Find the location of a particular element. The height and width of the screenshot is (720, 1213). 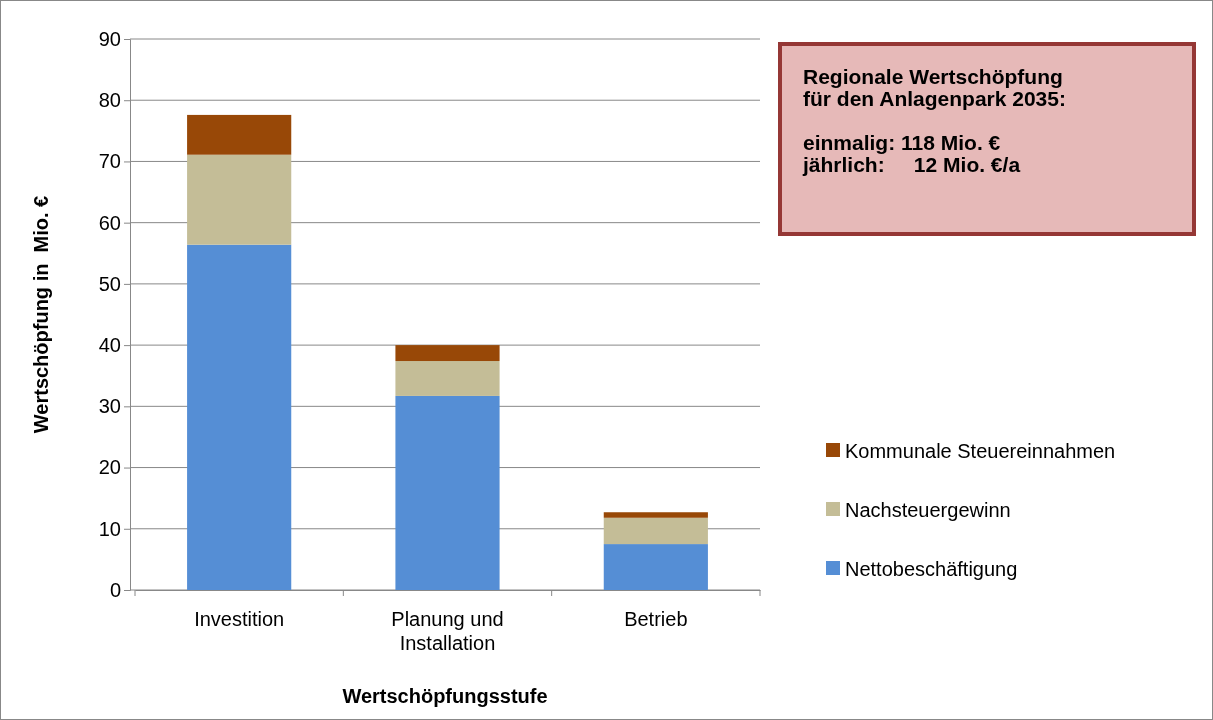

y-tick-label: 20 is located at coordinates (109, 467).